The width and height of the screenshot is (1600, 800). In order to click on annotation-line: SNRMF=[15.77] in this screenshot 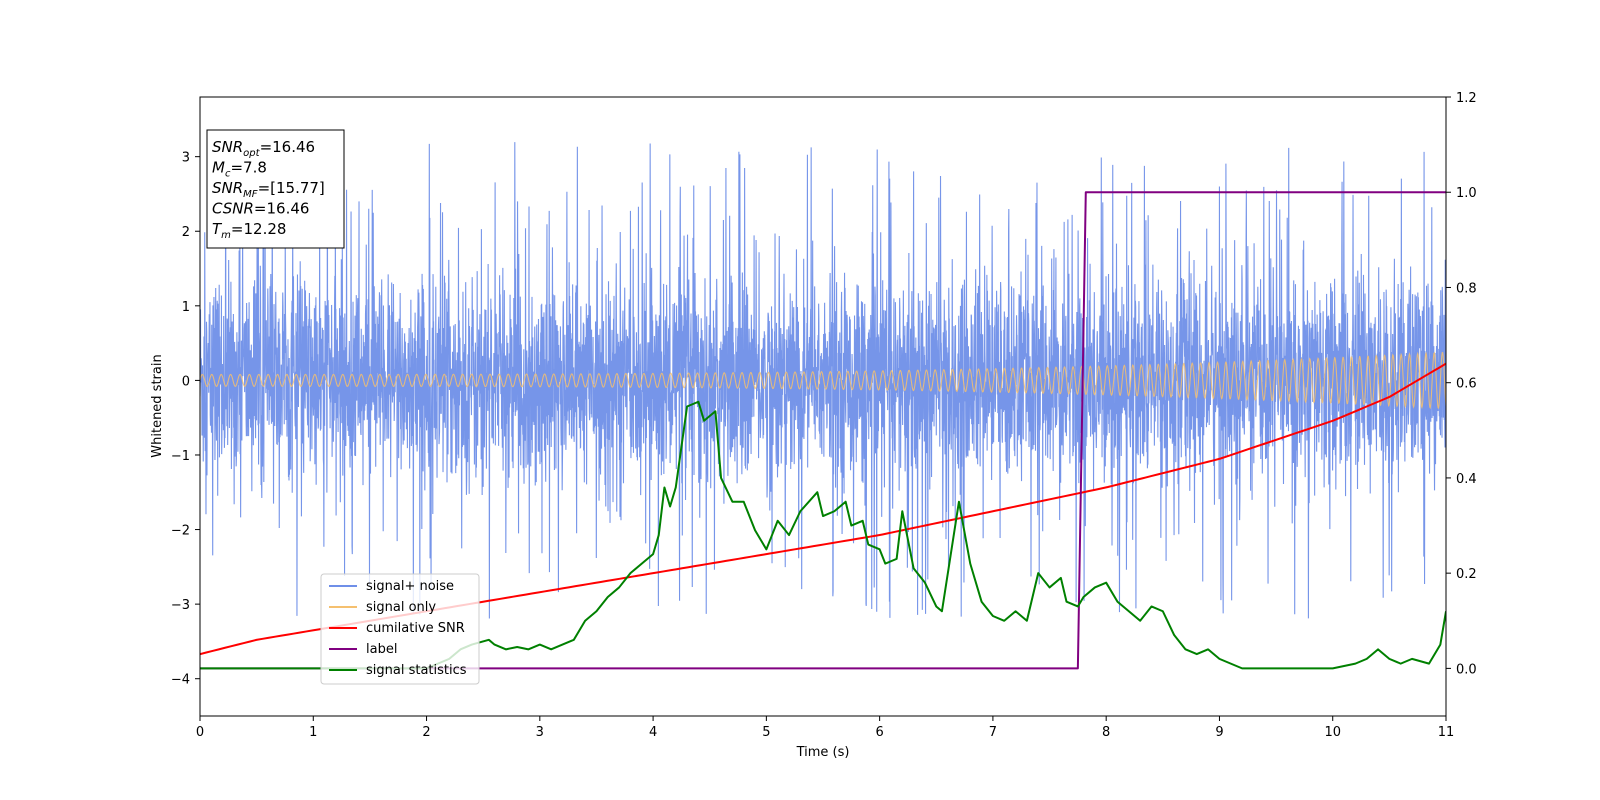, I will do `click(268, 189)`.